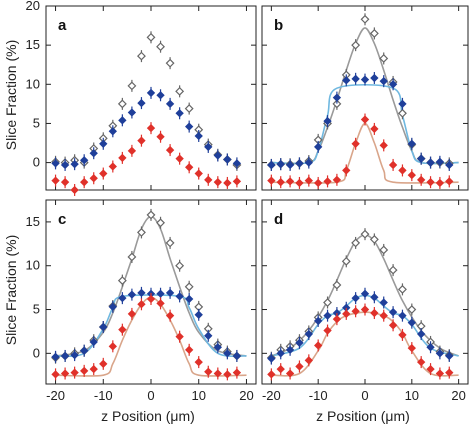 The width and height of the screenshot is (474, 427). What do you see at coordinates (363, 416) in the screenshot?
I see `x-axis-label-right: z Position (μm)` at bounding box center [363, 416].